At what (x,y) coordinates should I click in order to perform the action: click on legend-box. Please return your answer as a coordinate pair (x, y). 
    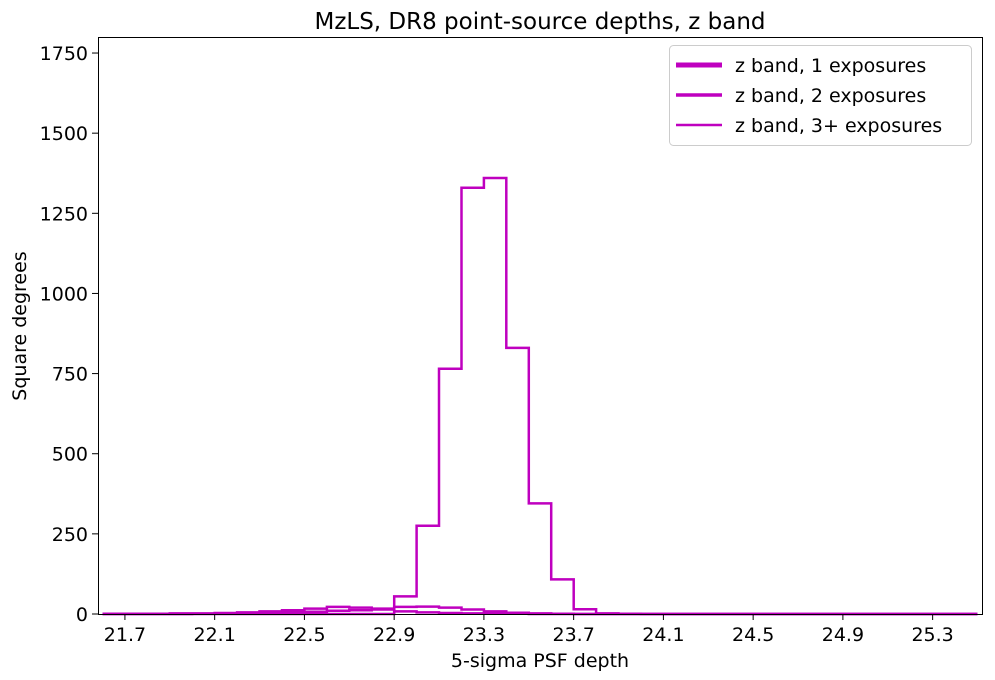
    Looking at the image, I should click on (820, 95).